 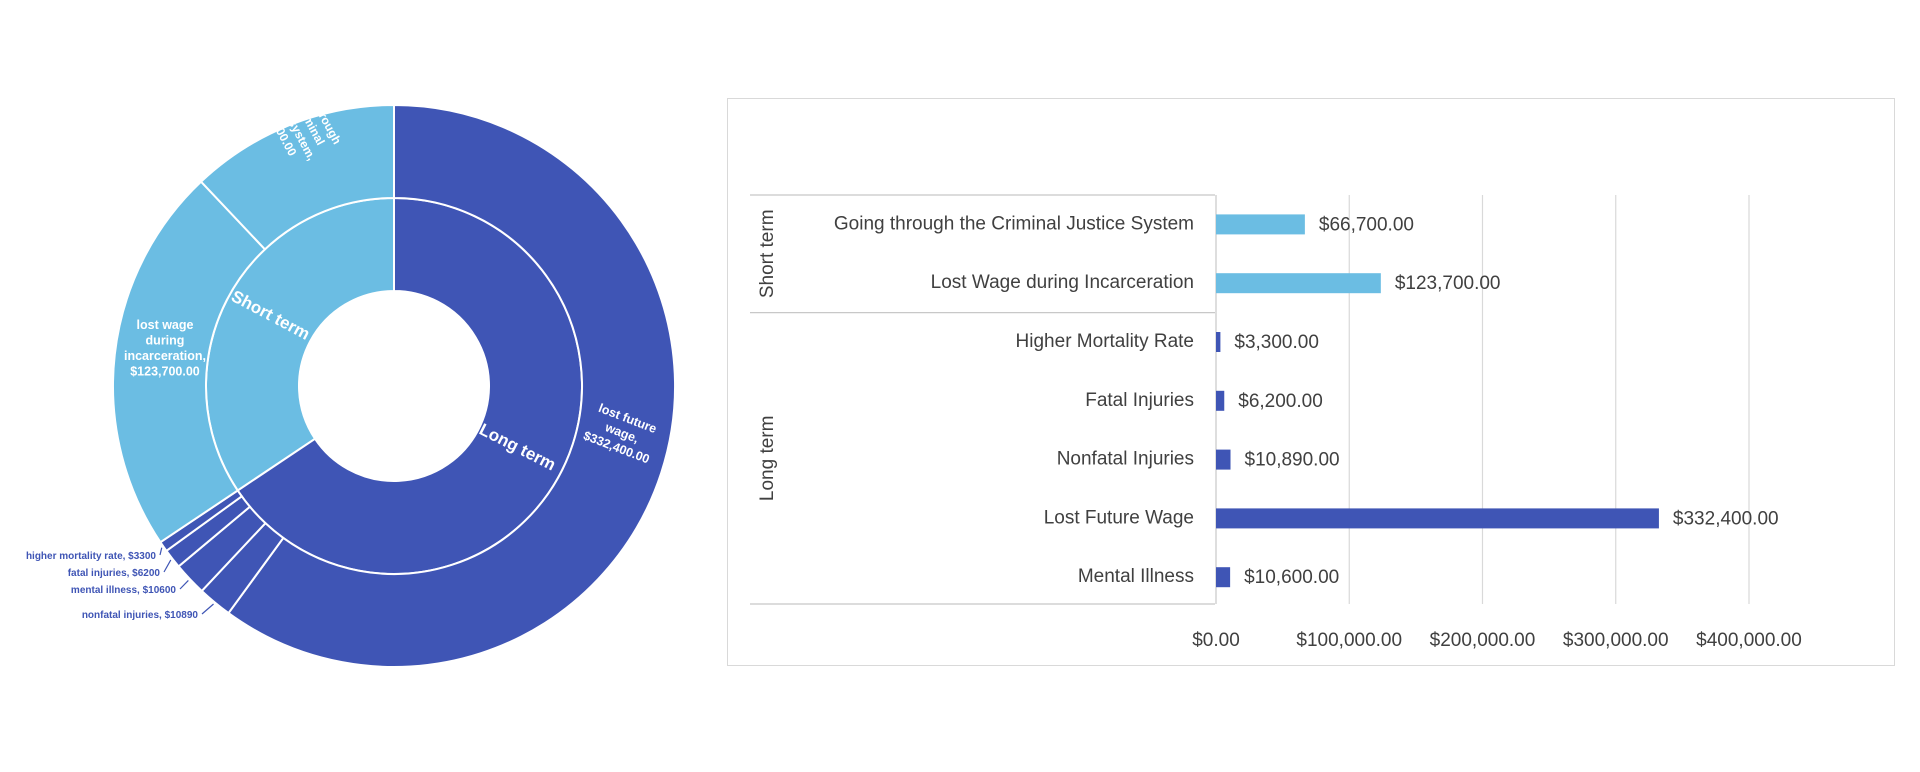 What do you see at coordinates (1749, 640) in the screenshot?
I see `x-tick-label: $400,000.00` at bounding box center [1749, 640].